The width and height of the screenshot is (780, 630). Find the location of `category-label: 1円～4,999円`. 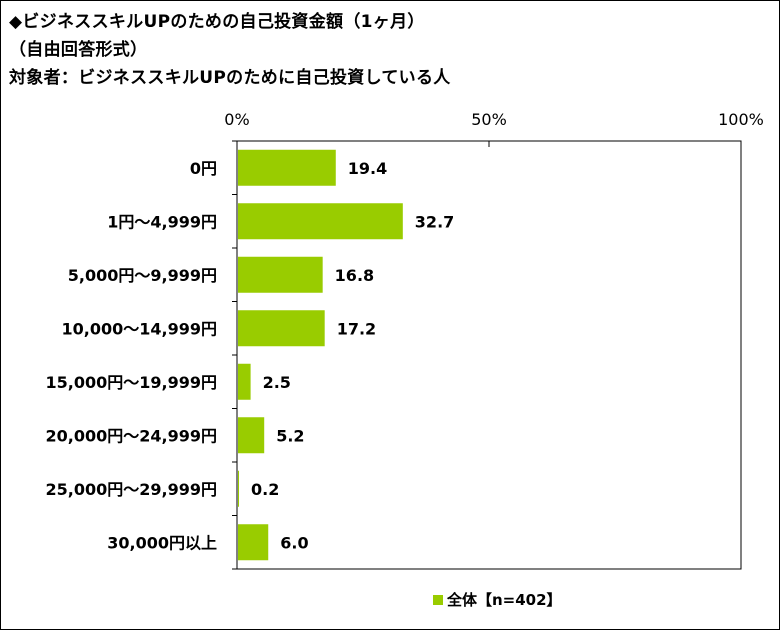

category-label: 1円～4,999円 is located at coordinates (162, 221).